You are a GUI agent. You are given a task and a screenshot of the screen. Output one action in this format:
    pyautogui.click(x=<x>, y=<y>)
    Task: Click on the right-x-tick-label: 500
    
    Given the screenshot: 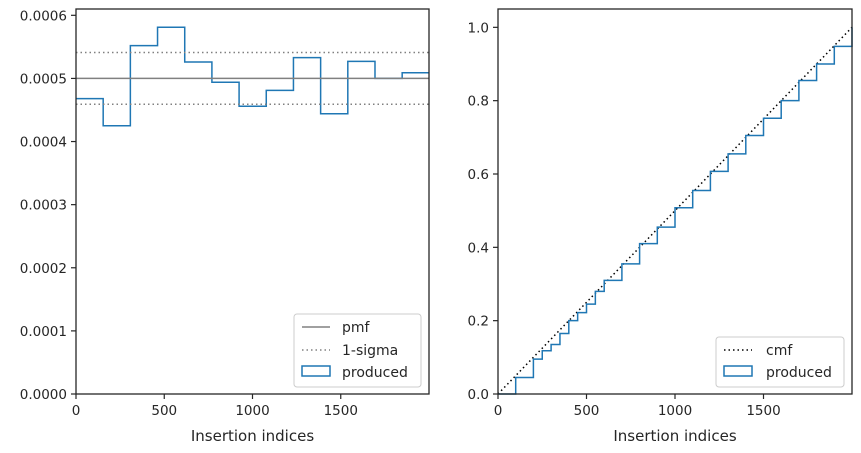 What is the action you would take?
    pyautogui.click(x=587, y=411)
    